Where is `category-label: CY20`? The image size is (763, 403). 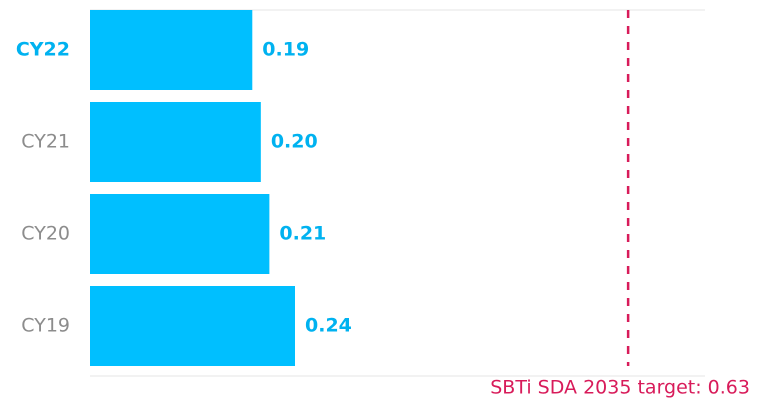
category-label: CY20 is located at coordinates (45, 234).